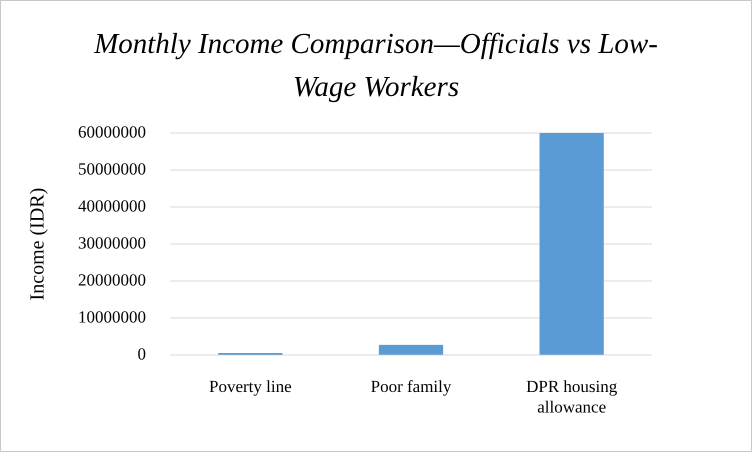  Describe the element at coordinates (112, 206) in the screenshot. I see `y-tick-label: 40000000` at that location.